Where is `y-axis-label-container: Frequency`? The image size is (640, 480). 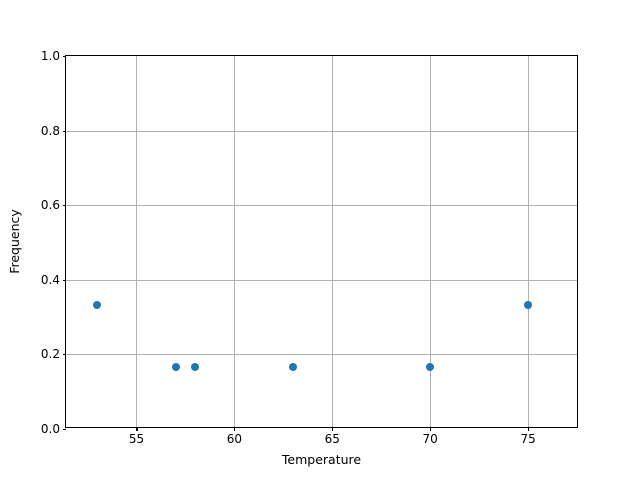
y-axis-label-container: Frequency is located at coordinates (14, 241).